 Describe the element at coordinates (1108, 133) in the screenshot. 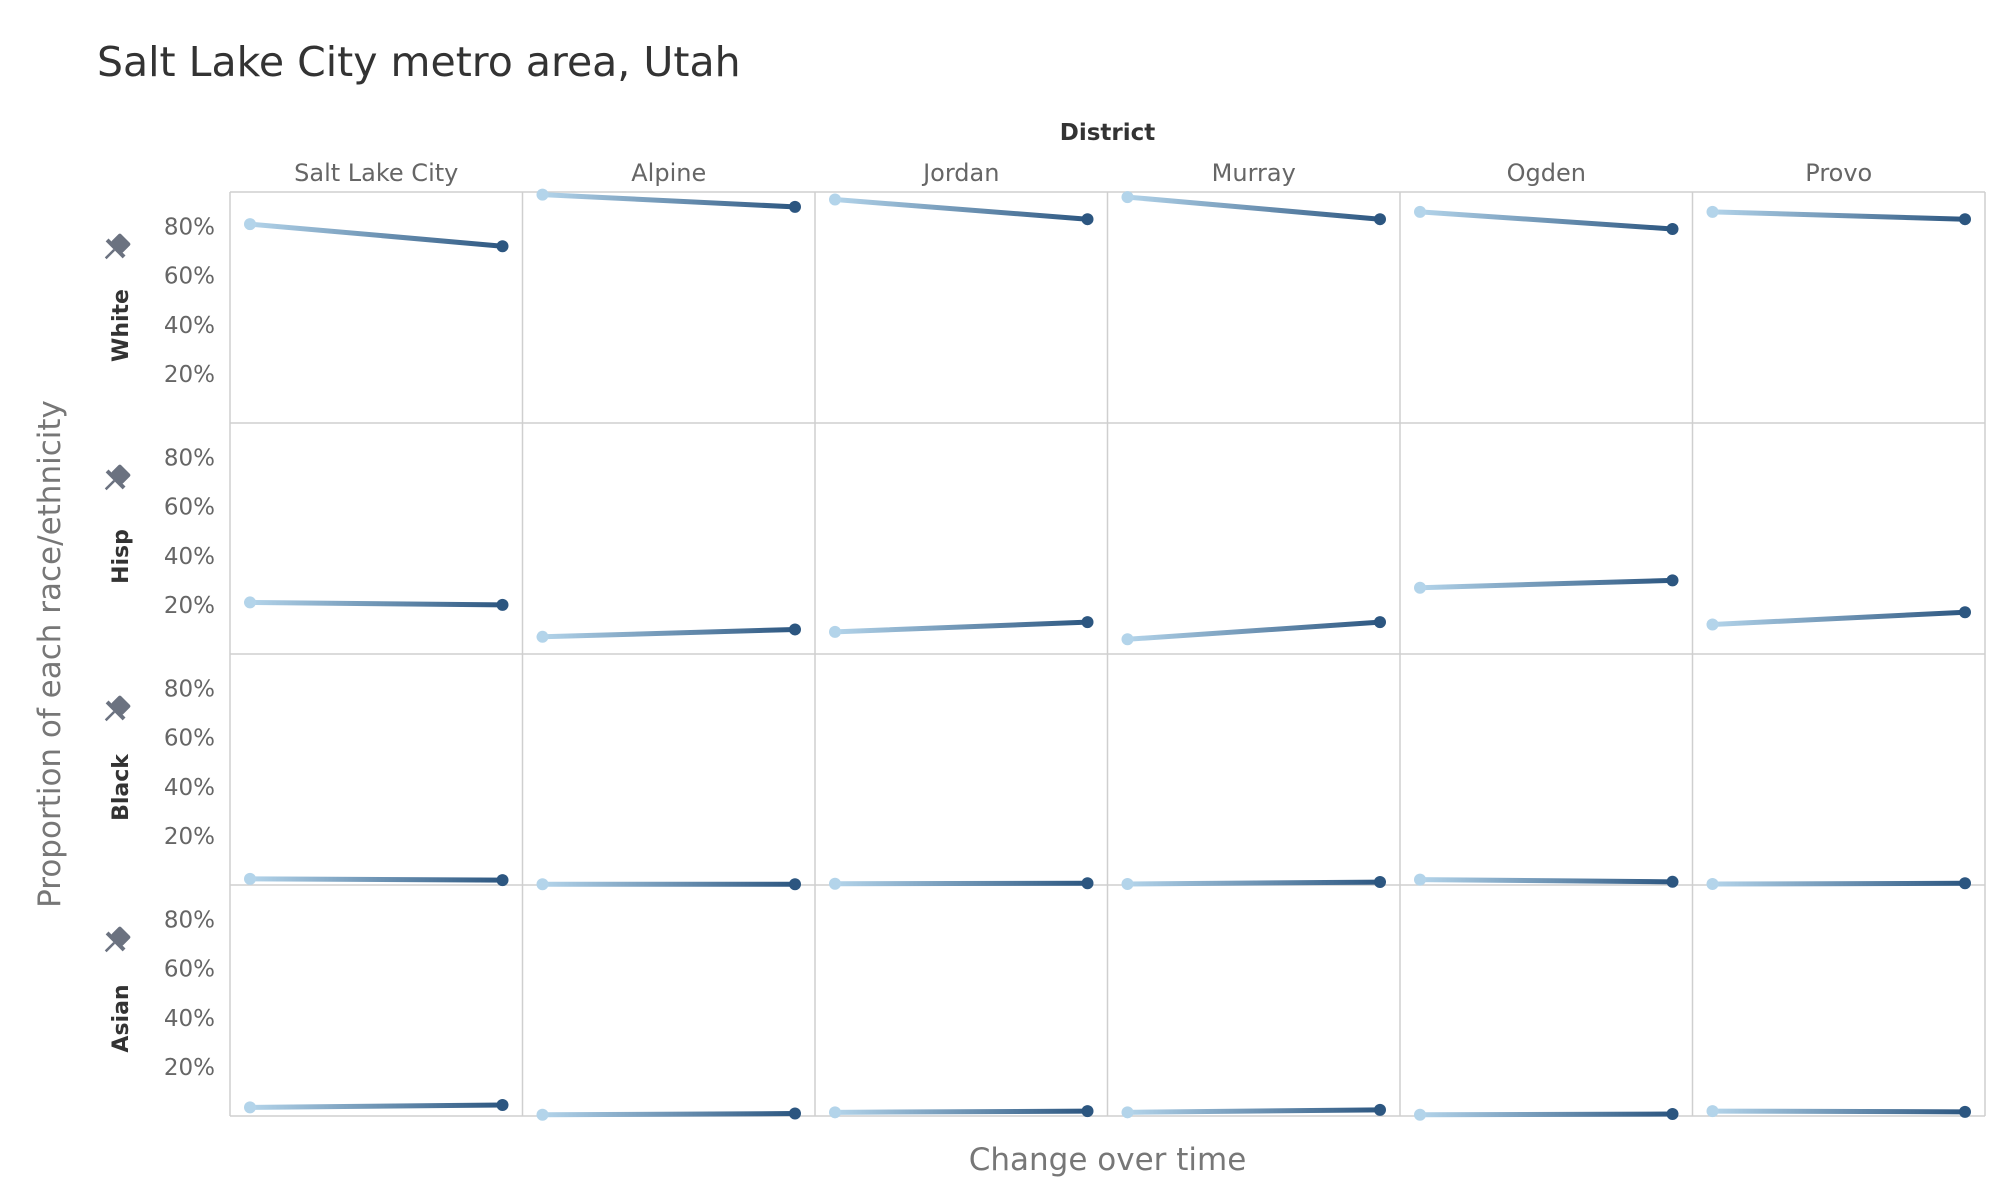

I see `column-group-title: District` at that location.